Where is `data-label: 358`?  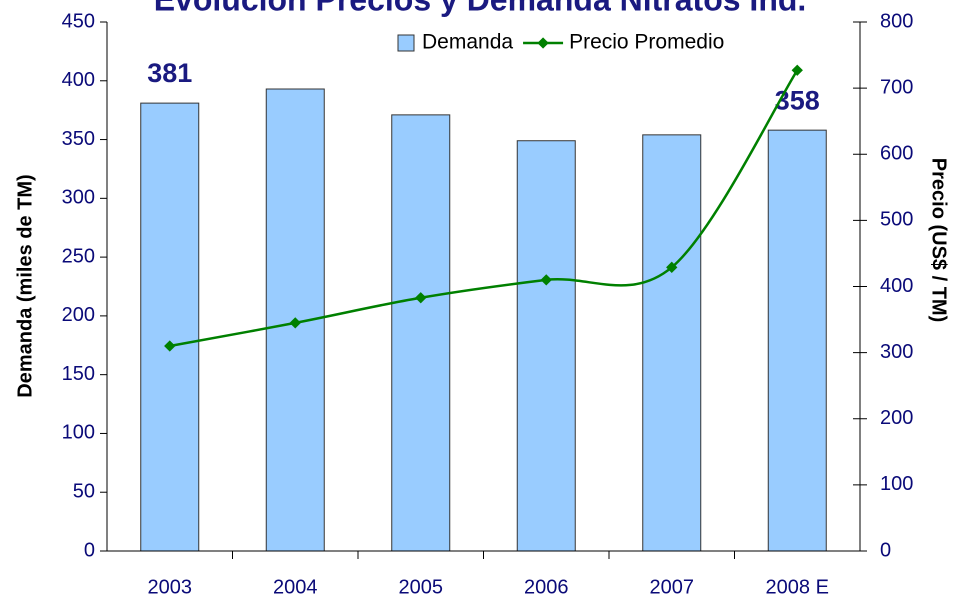
data-label: 358 is located at coordinates (797, 100).